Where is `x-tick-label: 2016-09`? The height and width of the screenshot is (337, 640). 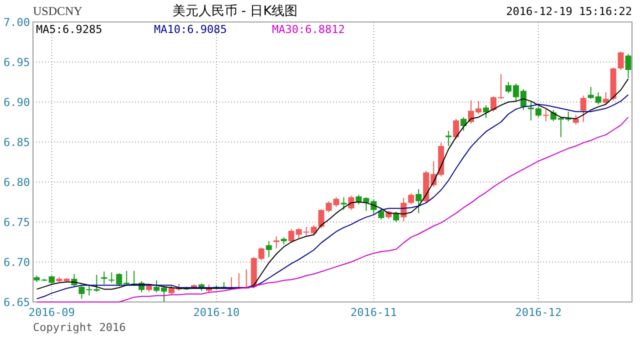
x-tick-label: 2016-09 is located at coordinates (51, 312).